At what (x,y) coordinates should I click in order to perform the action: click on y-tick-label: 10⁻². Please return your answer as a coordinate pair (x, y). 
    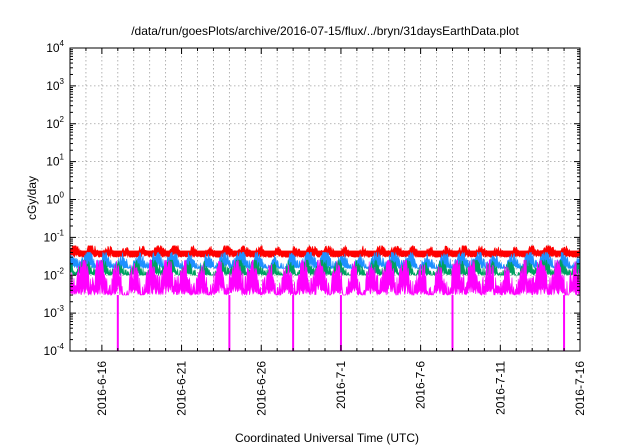
    Looking at the image, I should click on (54, 274).